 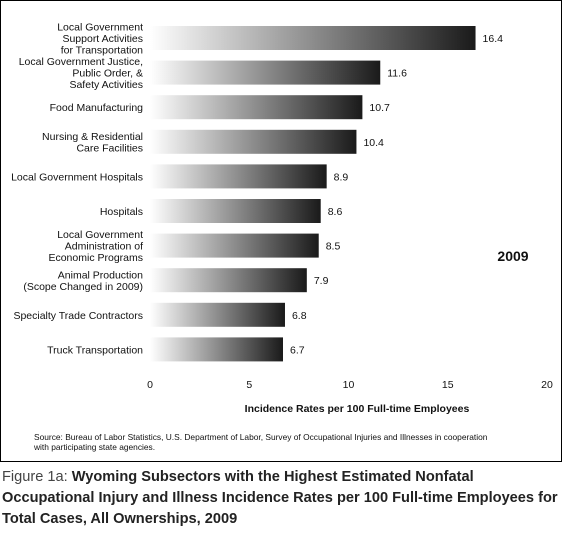 What do you see at coordinates (121, 212) in the screenshot?
I see `category-label-5: Hospitals` at bounding box center [121, 212].